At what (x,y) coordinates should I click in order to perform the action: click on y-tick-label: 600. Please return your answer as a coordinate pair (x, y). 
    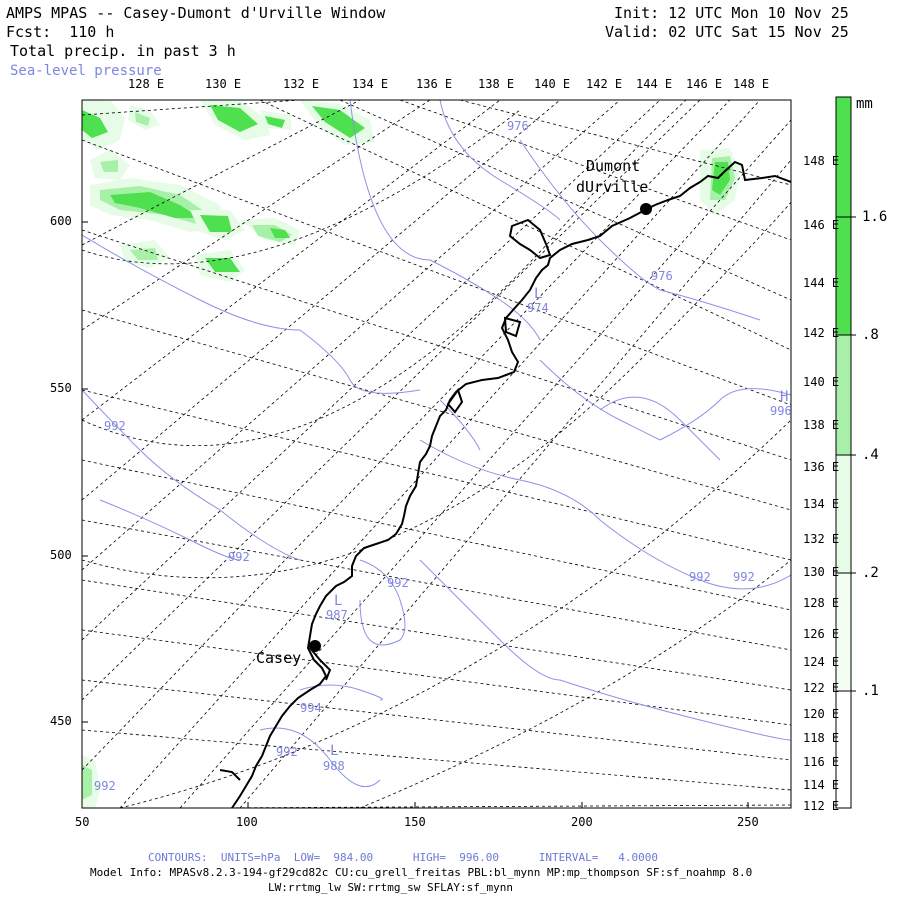
    Looking at the image, I should click on (61, 221).